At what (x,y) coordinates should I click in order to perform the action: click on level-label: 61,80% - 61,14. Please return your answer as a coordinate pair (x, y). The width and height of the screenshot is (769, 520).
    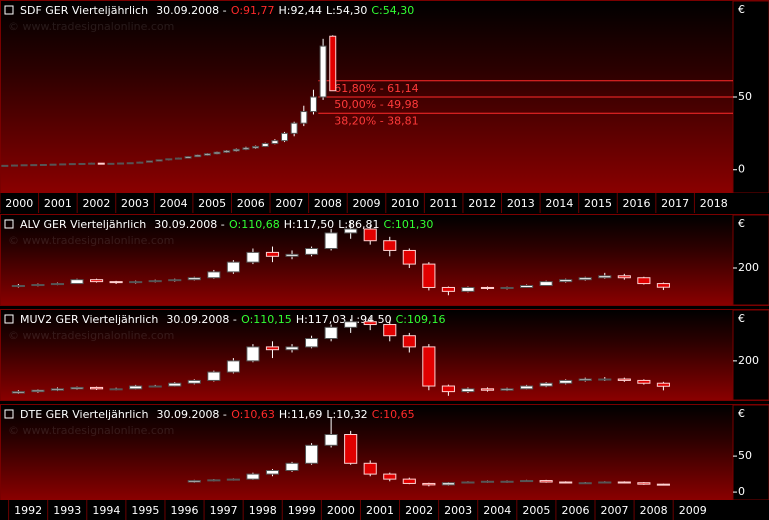
    Looking at the image, I should click on (376, 88).